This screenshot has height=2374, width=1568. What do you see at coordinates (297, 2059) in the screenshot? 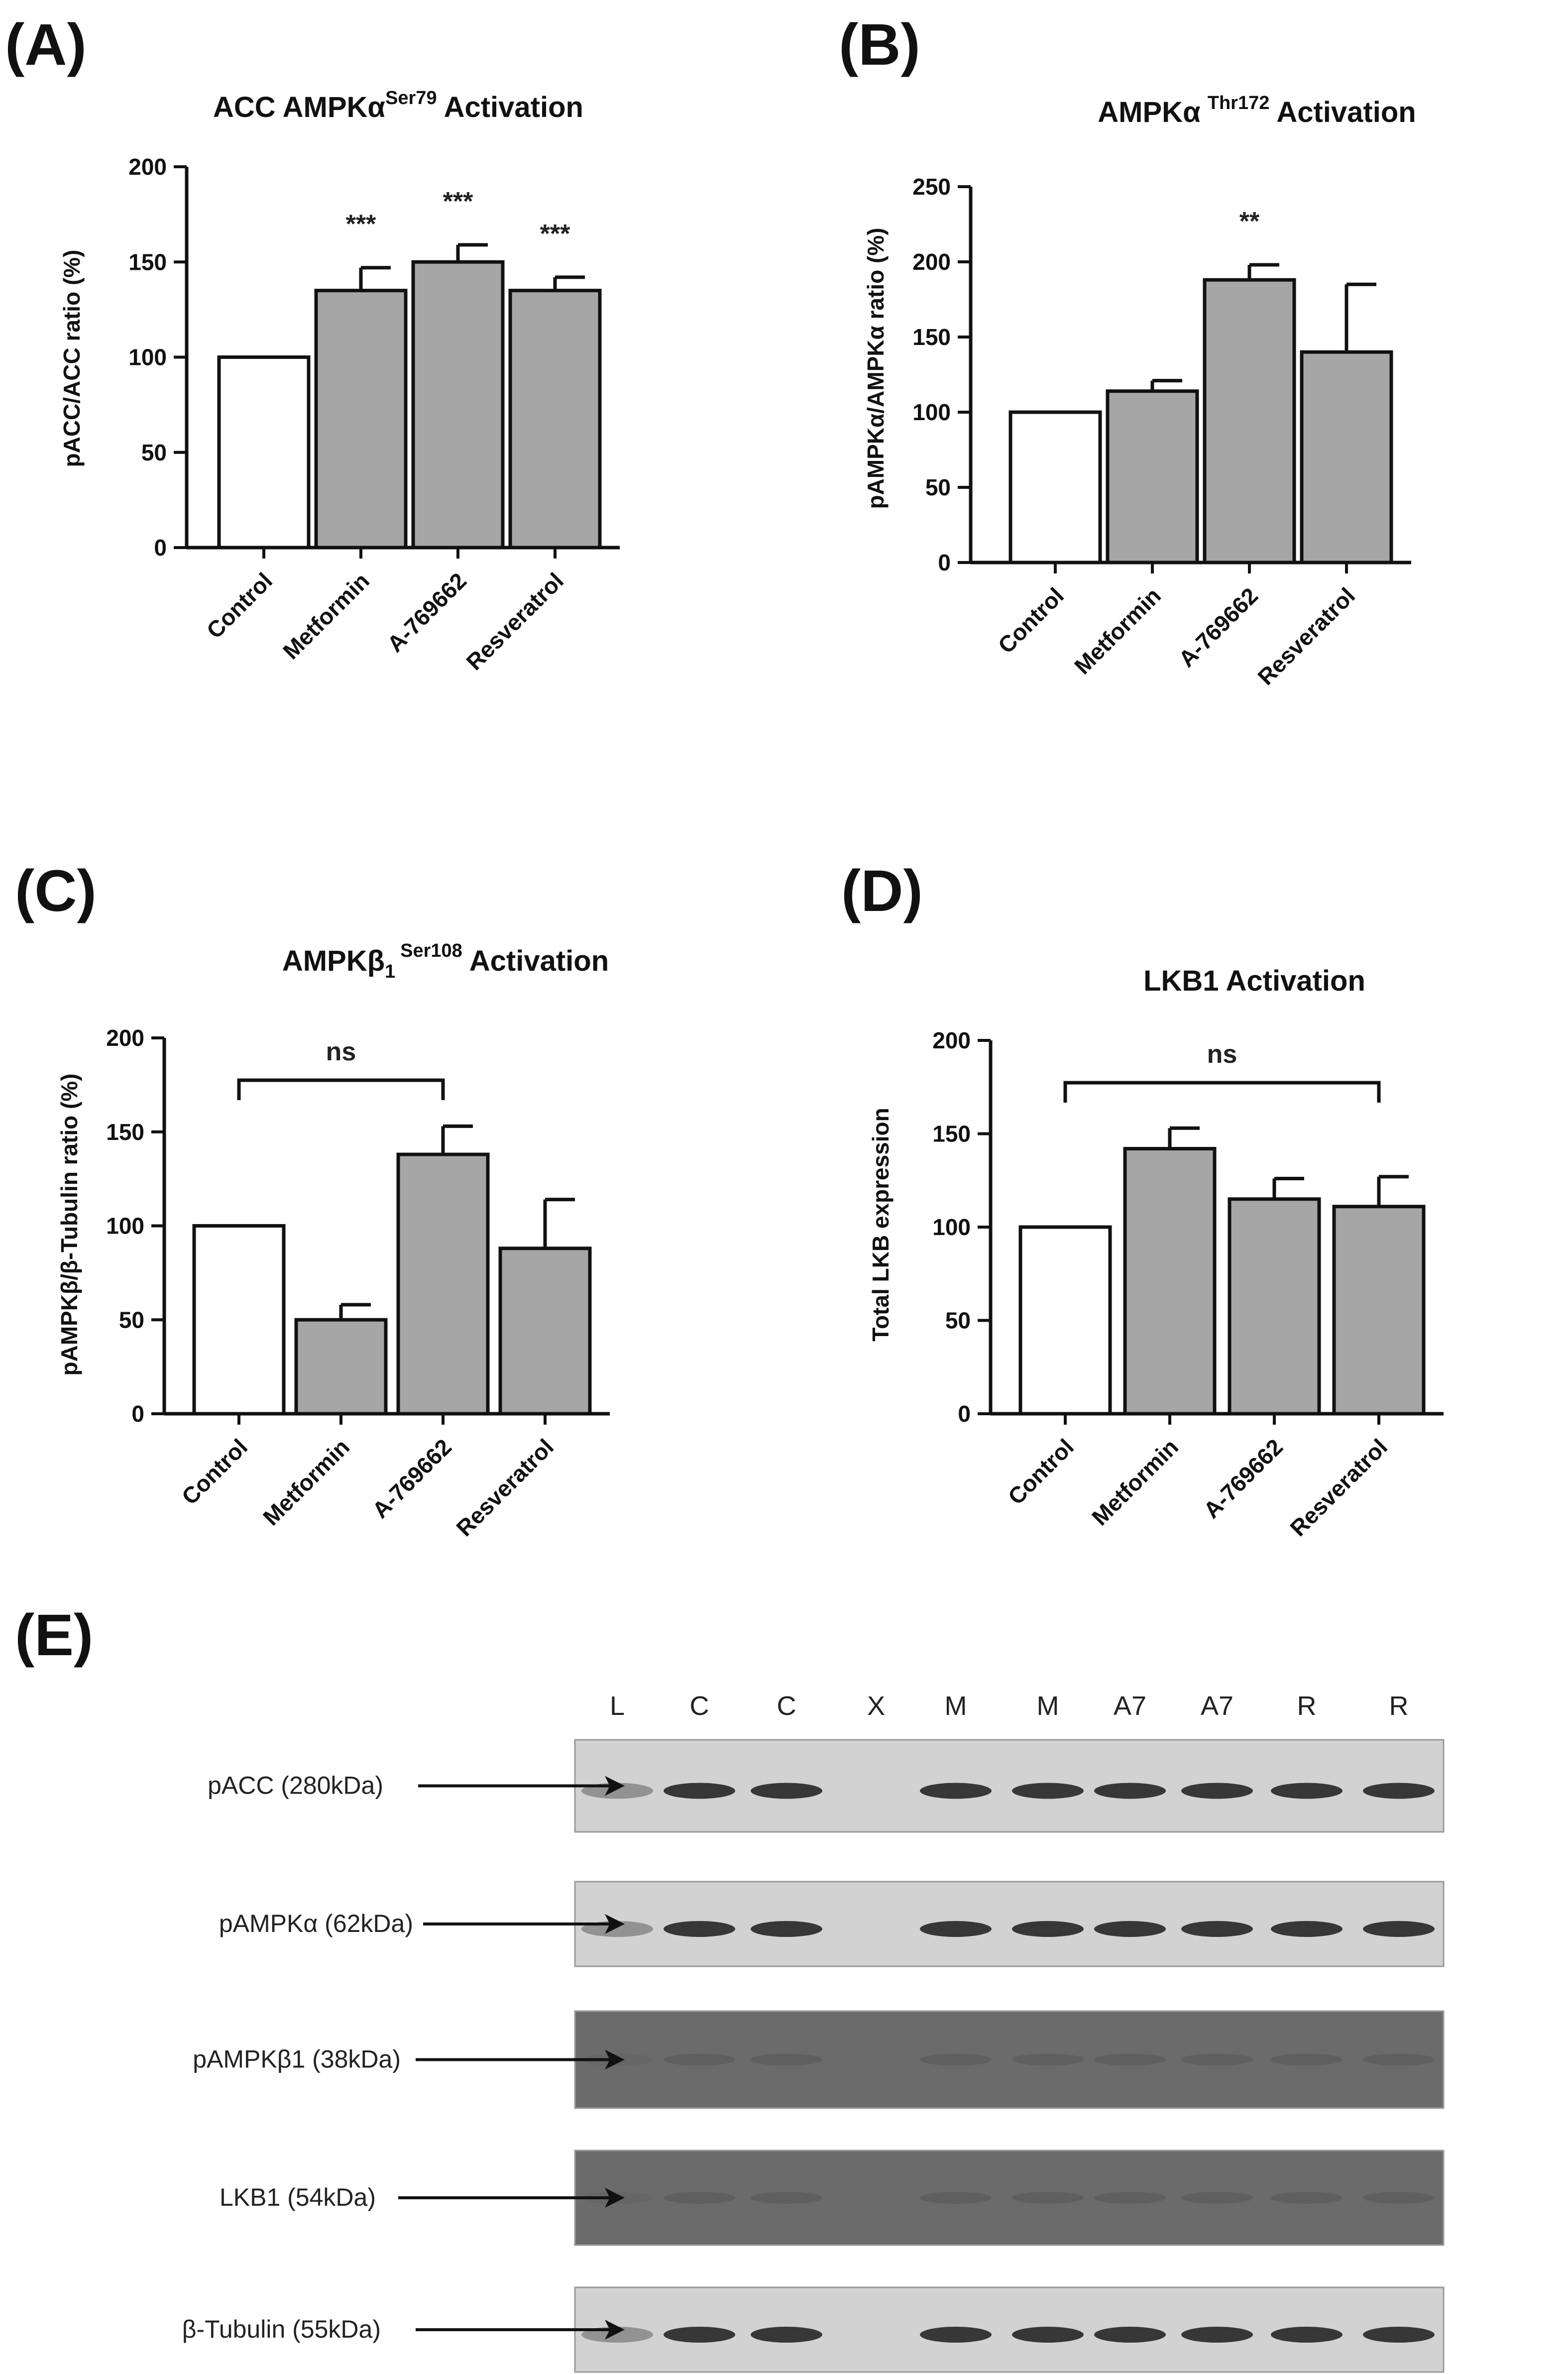
I see `blot-row-label: pAMPKβ1 (38kDa)` at bounding box center [297, 2059].